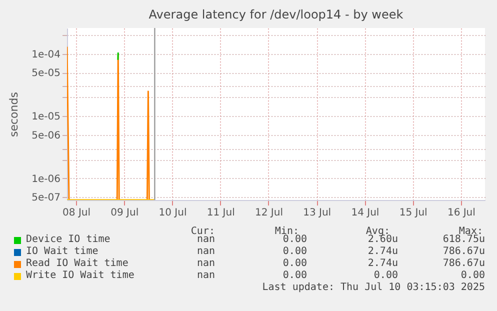  Describe the element at coordinates (76, 213) in the screenshot. I see `x-tick-label: 08 Jul` at that location.